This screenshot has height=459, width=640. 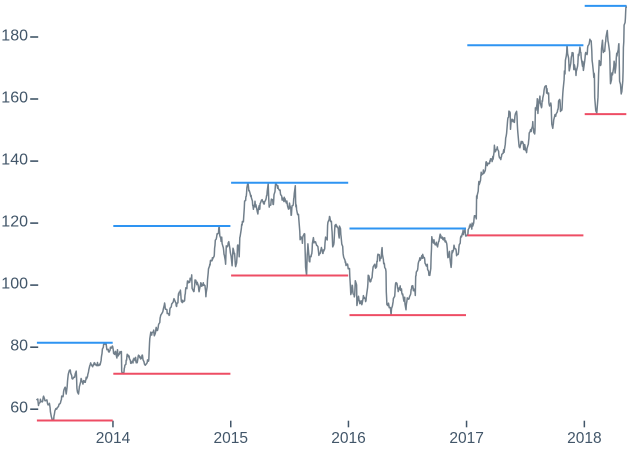 I want to click on svg-text: 60, so click(x=19, y=408).